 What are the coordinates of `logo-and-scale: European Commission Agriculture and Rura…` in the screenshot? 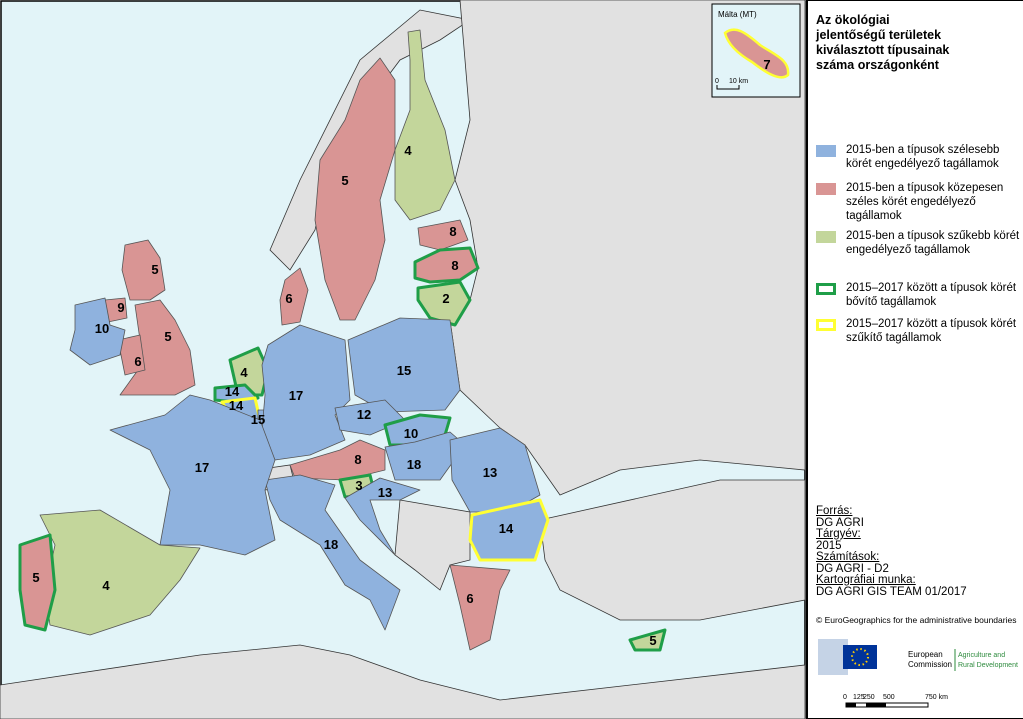 It's located at (918, 673).